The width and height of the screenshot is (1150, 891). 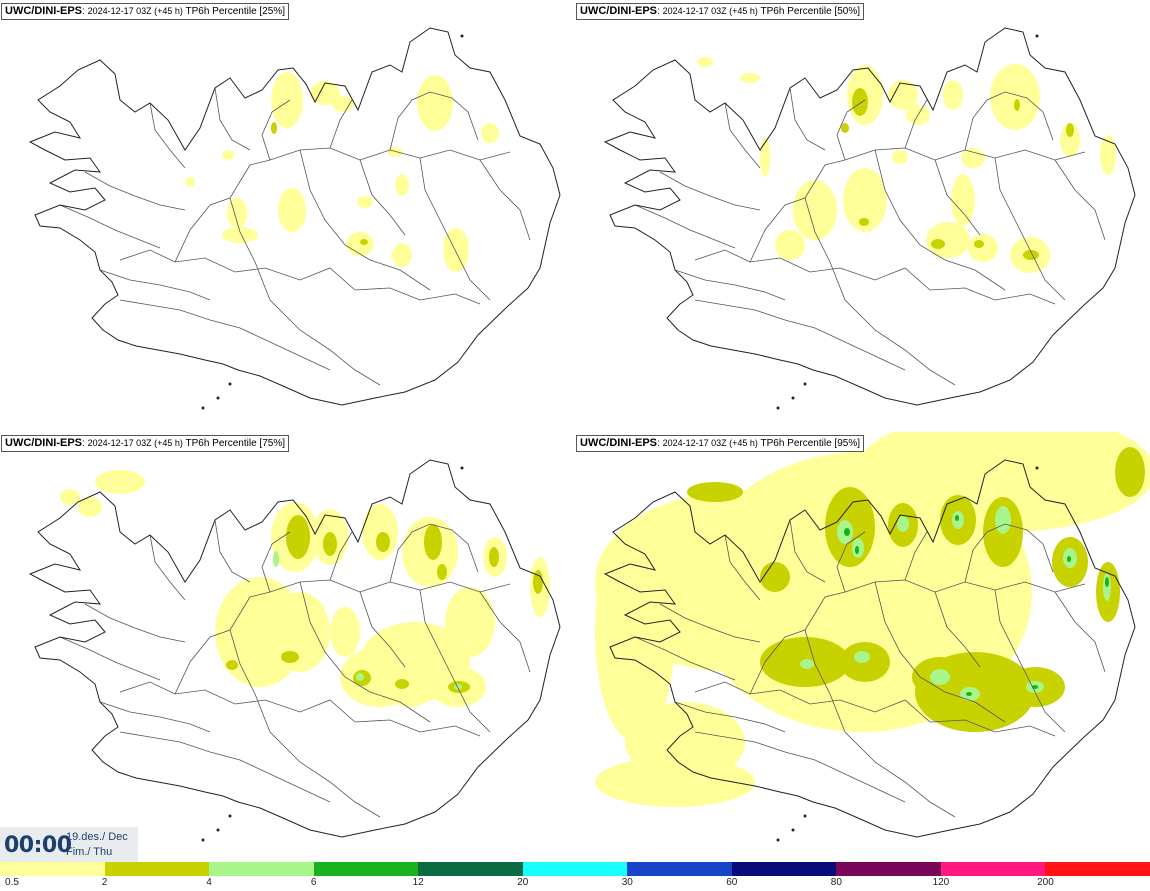 I want to click on legend-tick-label: 120, so click(x=941, y=882).